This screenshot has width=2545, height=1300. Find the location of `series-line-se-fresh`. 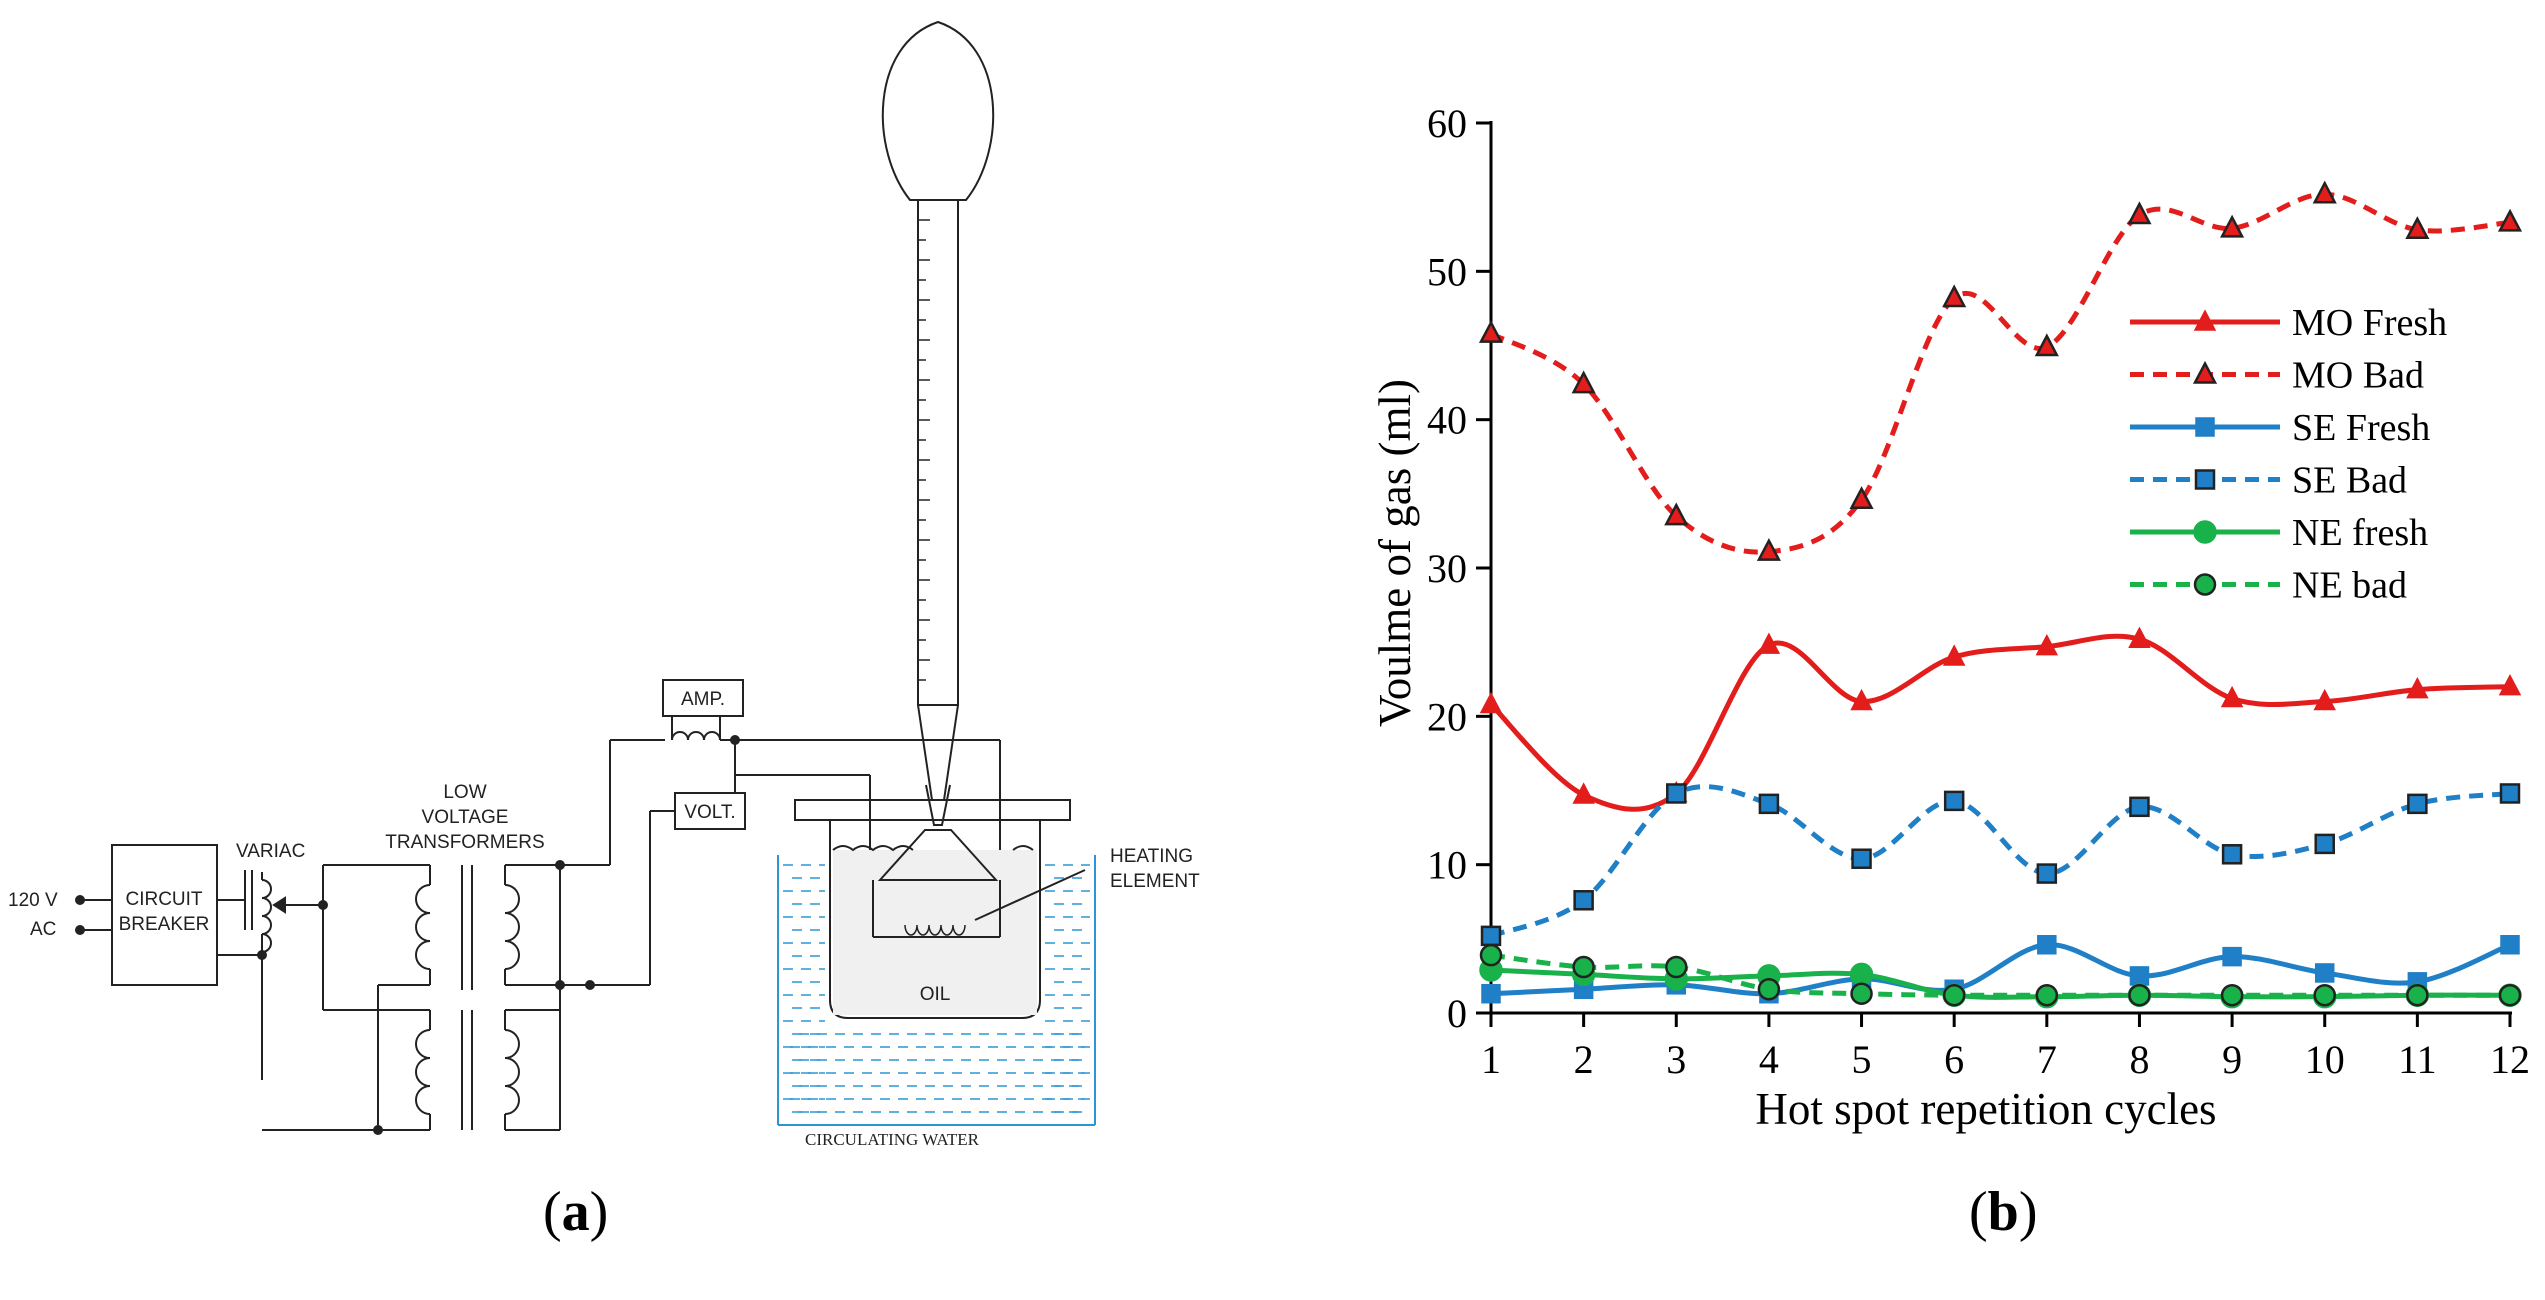

series-line-se-fresh is located at coordinates (2000, 969).